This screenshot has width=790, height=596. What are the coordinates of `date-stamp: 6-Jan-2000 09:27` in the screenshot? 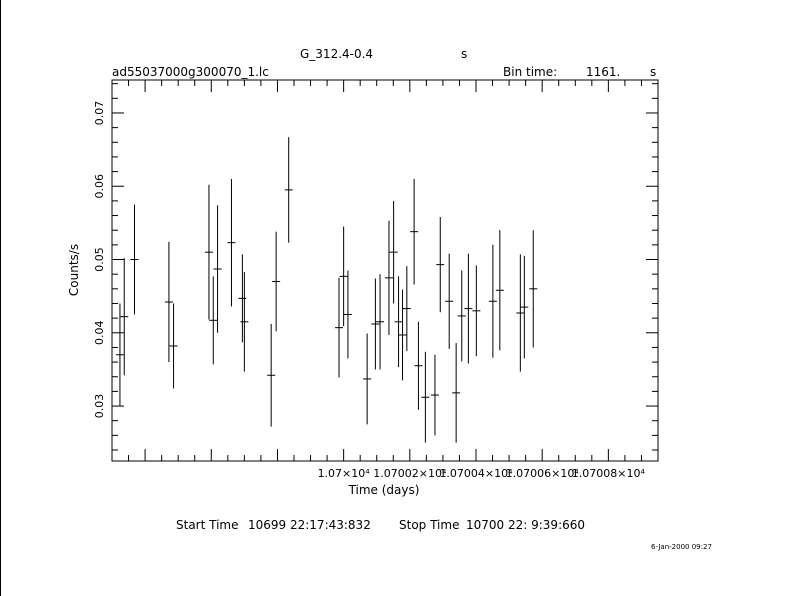 It's located at (681, 547).